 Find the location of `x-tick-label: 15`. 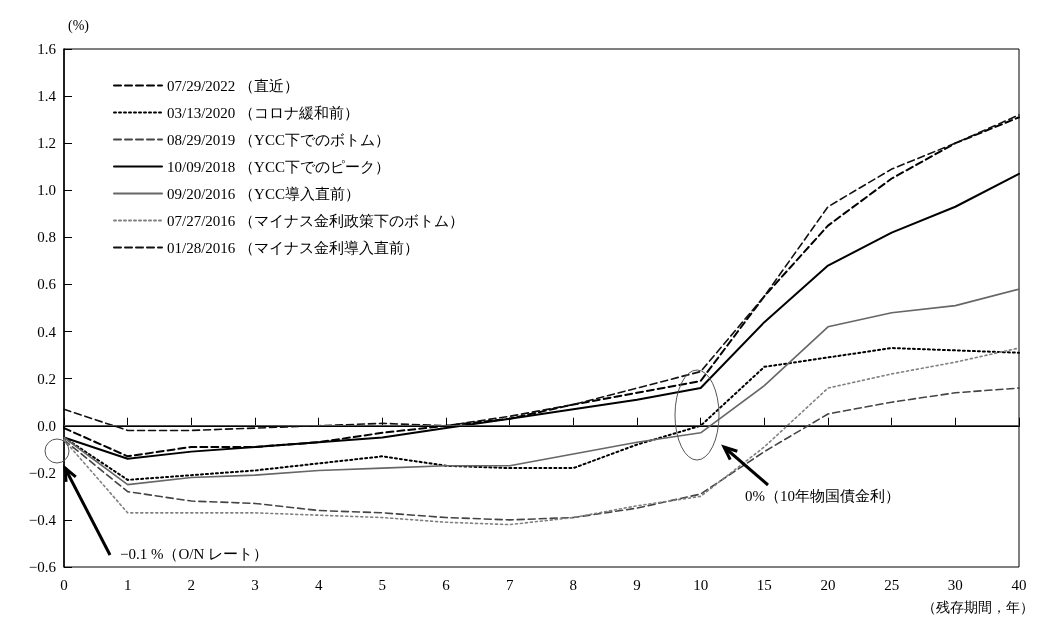

x-tick-label: 15 is located at coordinates (764, 584).